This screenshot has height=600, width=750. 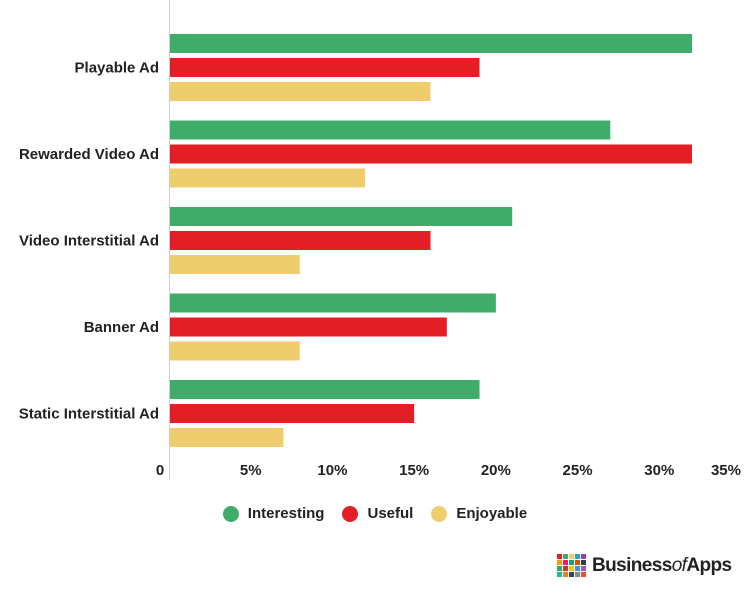 What do you see at coordinates (160, 470) in the screenshot?
I see `x-tick-label: 0` at bounding box center [160, 470].